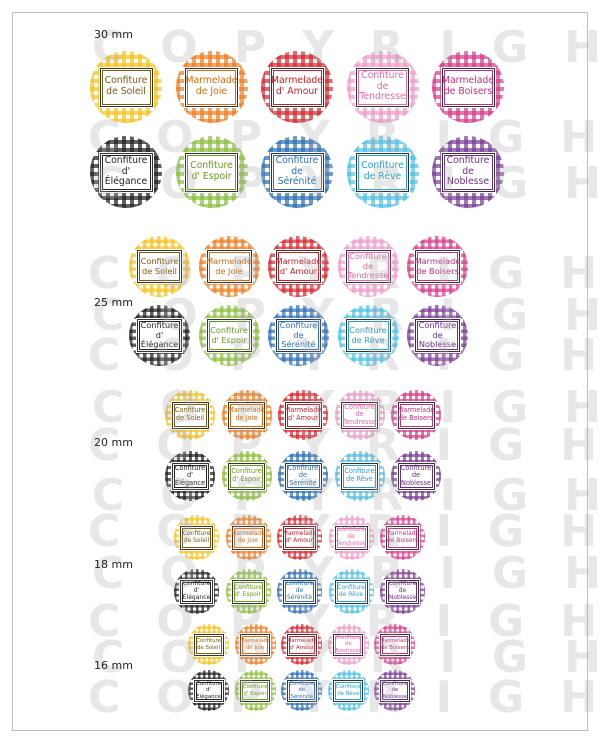 Image resolution: width=600 pixels, height=743 pixels. Describe the element at coordinates (113, 564) in the screenshot. I see `size-label: 18 mm` at that location.